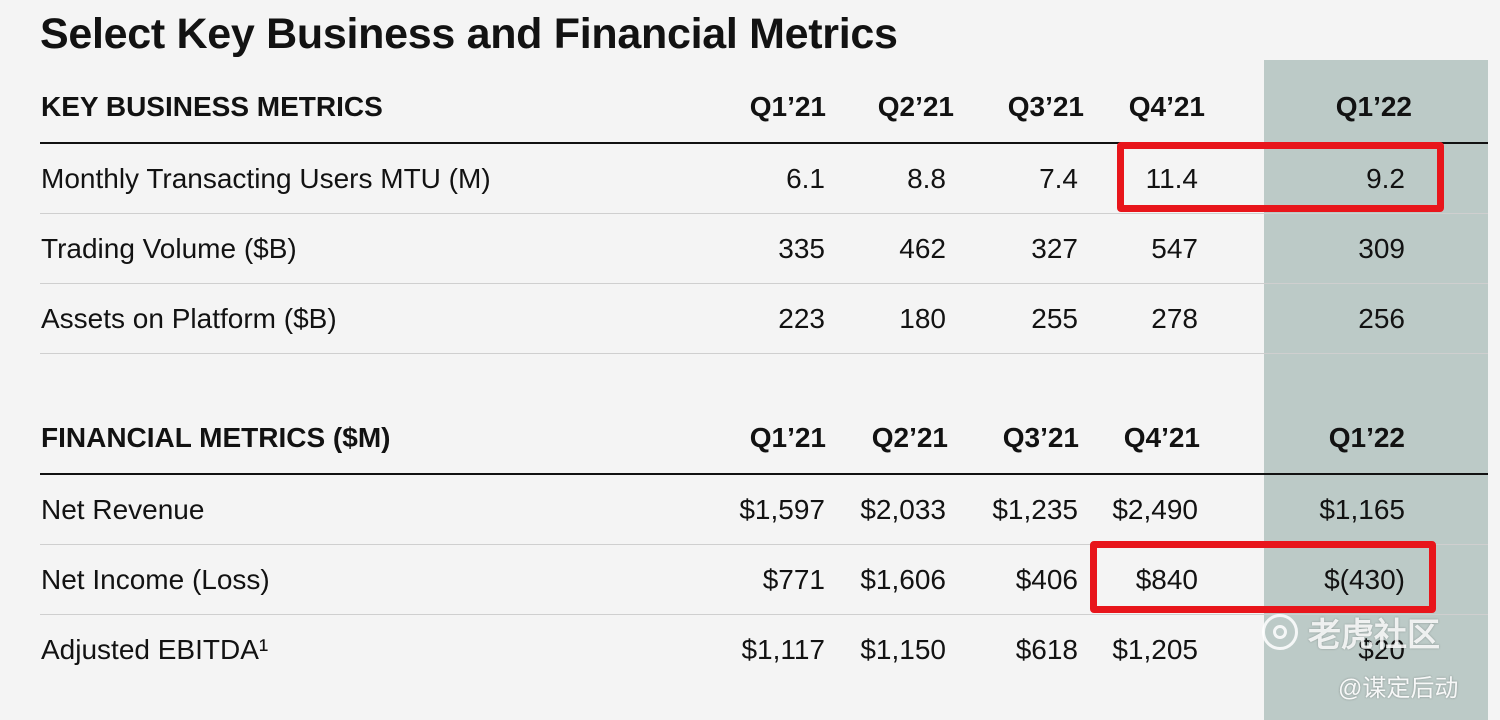 Image resolution: width=1500 pixels, height=720 pixels. Describe the element at coordinates (1054, 248) in the screenshot. I see `table-cell: 327` at that location.